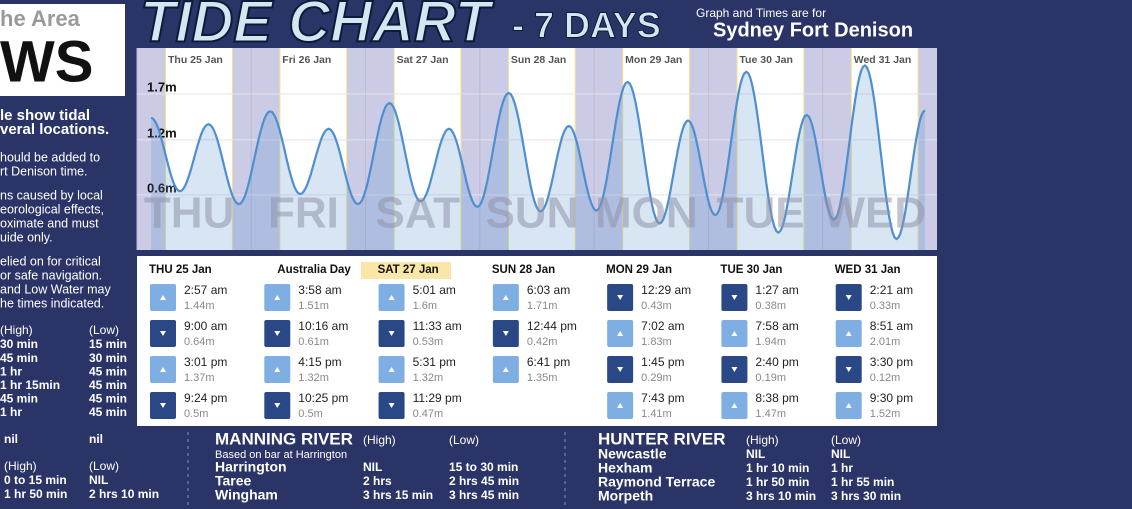  Describe the element at coordinates (162, 187) in the screenshot. I see `y-tick-label: 0.6m` at that location.